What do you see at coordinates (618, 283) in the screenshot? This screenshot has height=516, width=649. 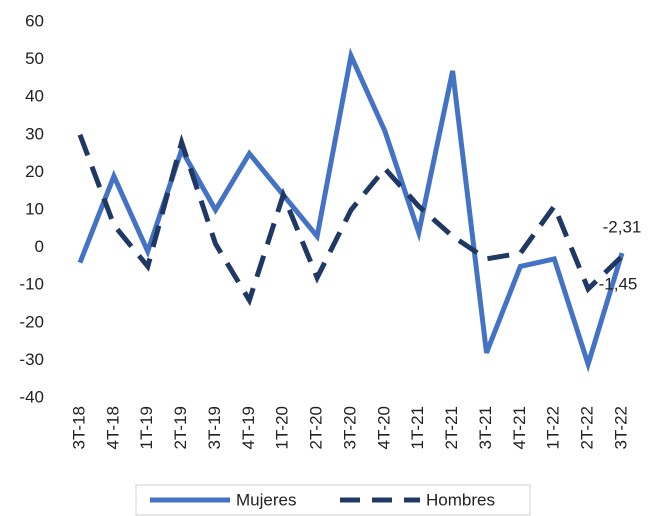 I see `data-label: -1,45` at bounding box center [618, 283].